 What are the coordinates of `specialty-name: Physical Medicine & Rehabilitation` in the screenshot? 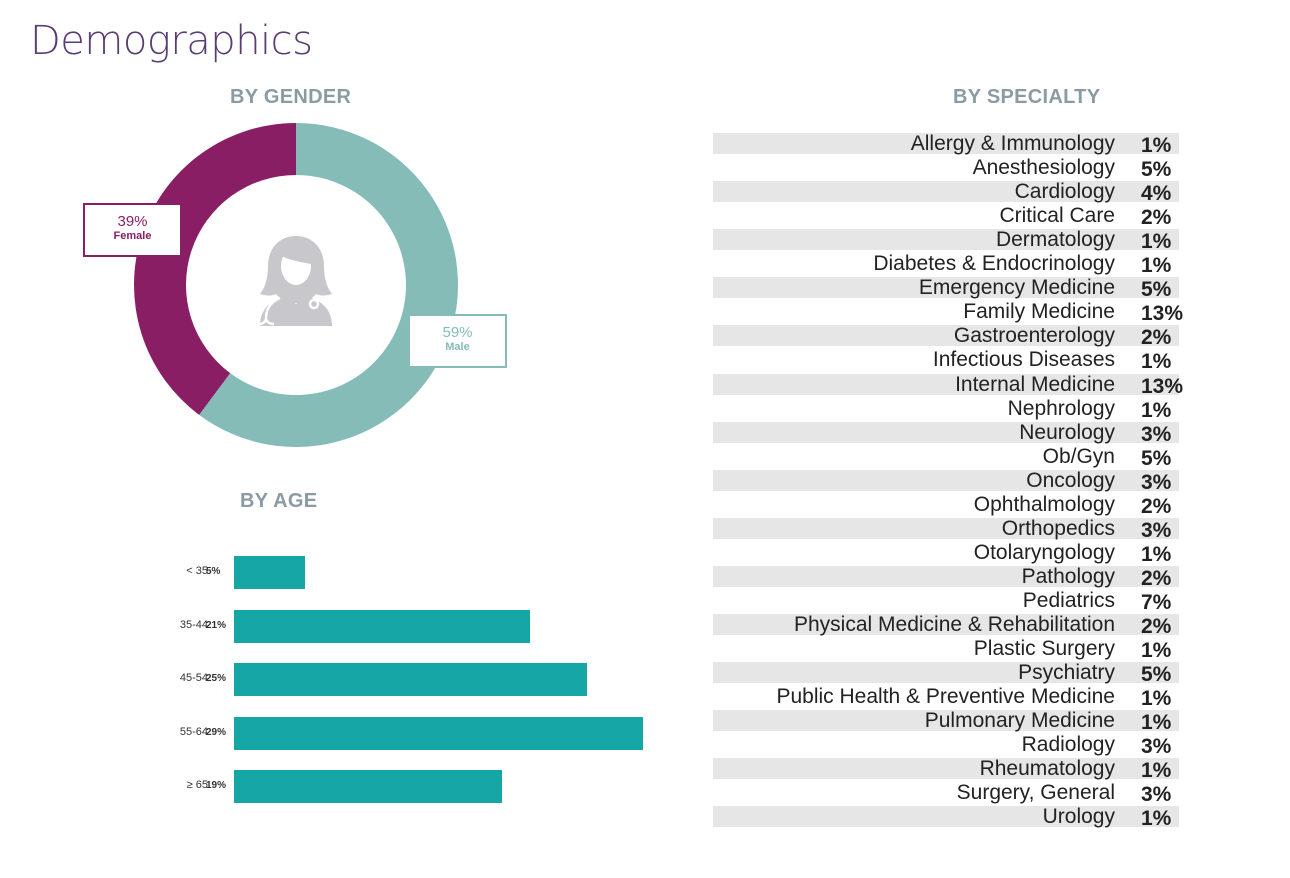 It's located at (954, 624).